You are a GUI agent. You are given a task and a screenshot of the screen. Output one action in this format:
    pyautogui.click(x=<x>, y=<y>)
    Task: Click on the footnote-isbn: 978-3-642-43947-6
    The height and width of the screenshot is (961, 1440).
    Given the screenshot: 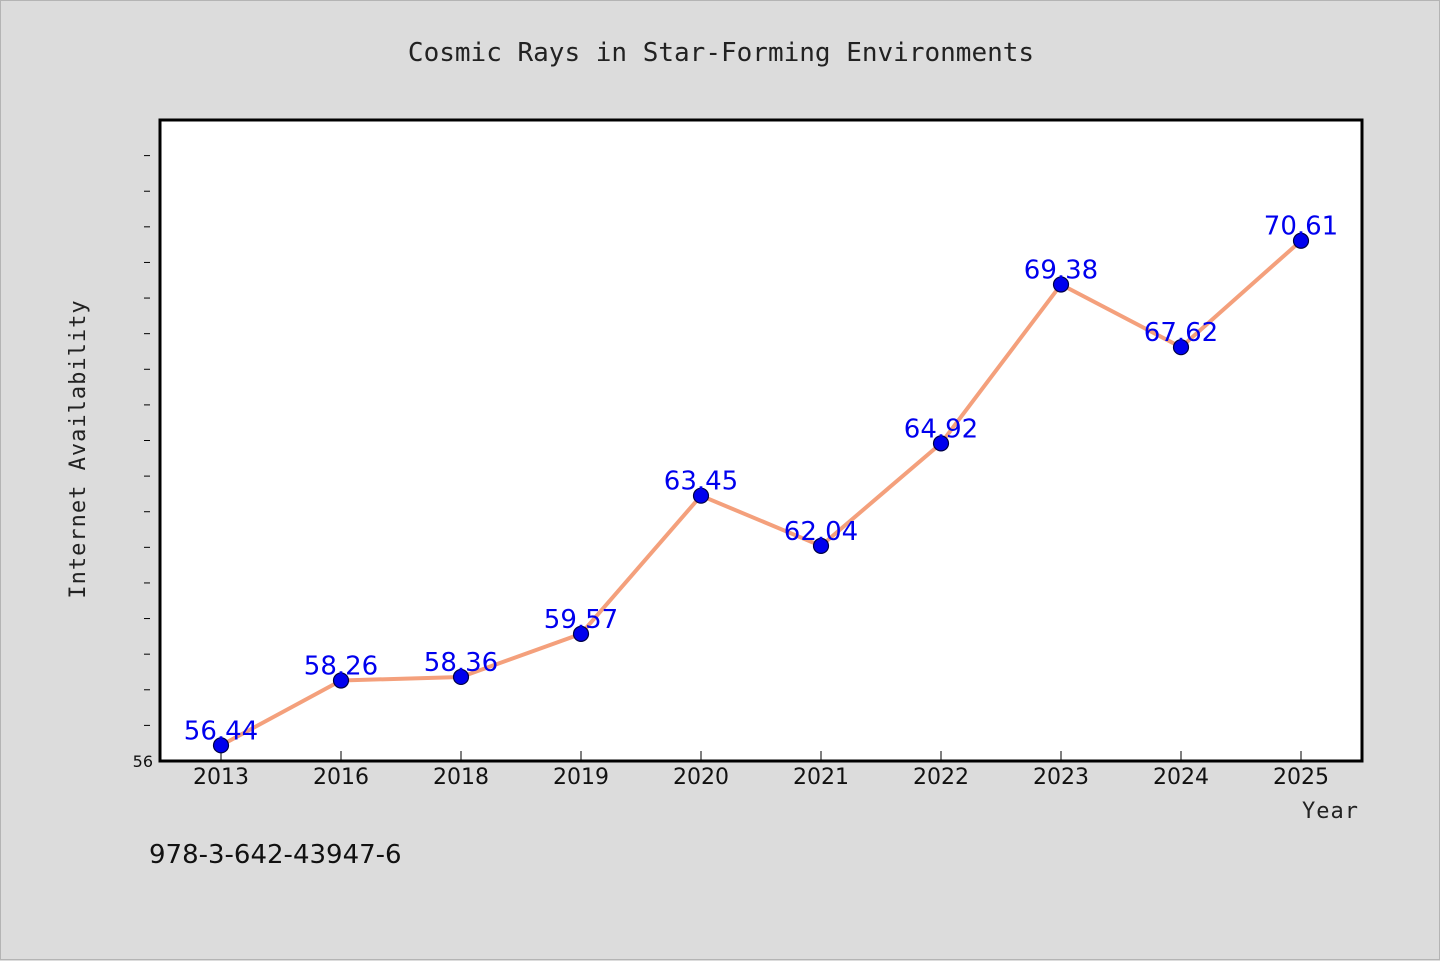 What is the action you would take?
    pyautogui.click(x=275, y=855)
    